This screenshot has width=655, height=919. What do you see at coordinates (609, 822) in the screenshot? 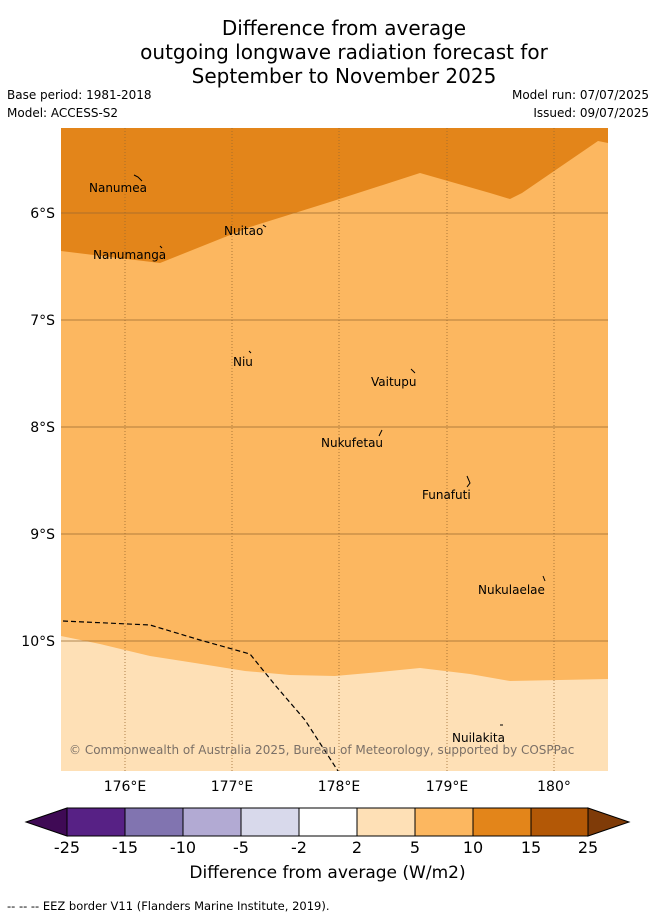
I see `colorbar-high-extension` at bounding box center [609, 822].